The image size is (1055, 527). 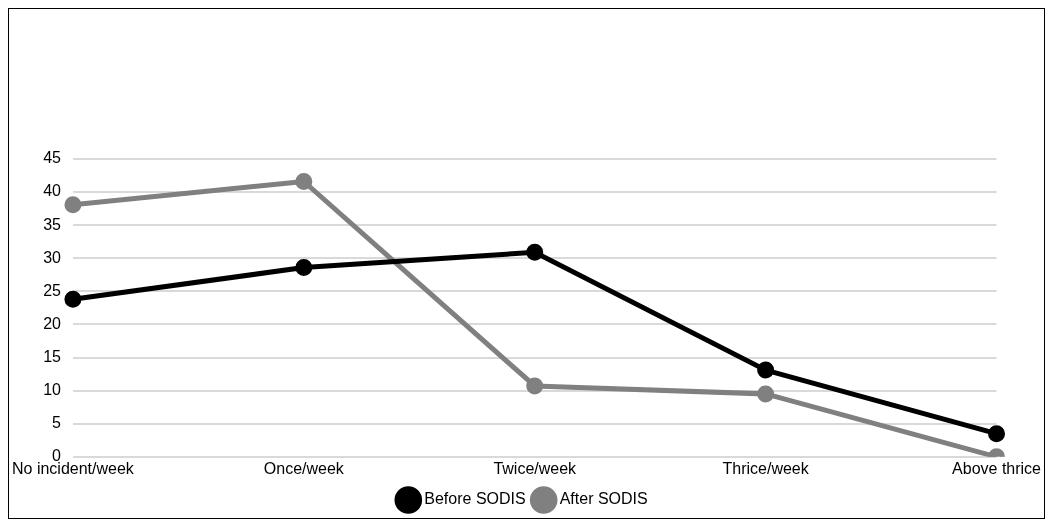 I want to click on y-tick-label: 5, so click(x=57, y=423).